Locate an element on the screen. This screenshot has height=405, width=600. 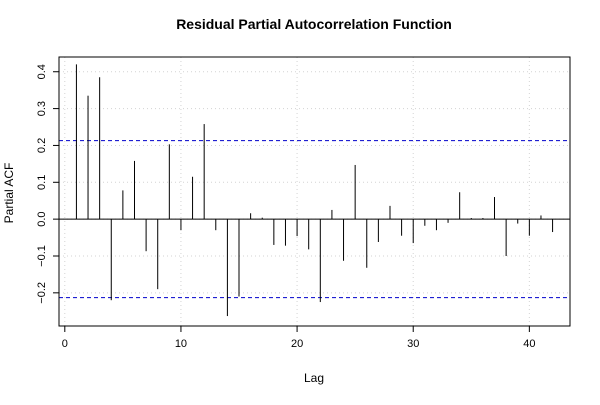
y-tick-label: 0.1 is located at coordinates (42, 182).